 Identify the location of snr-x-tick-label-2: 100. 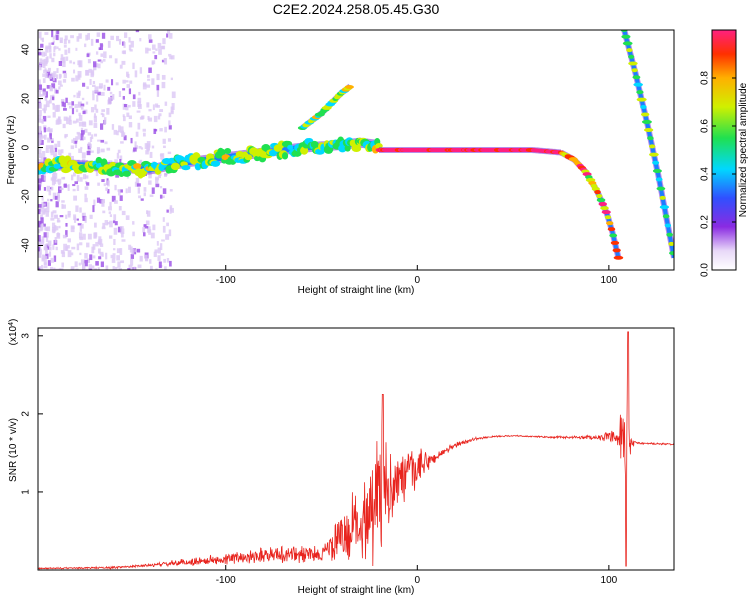
(609, 580).